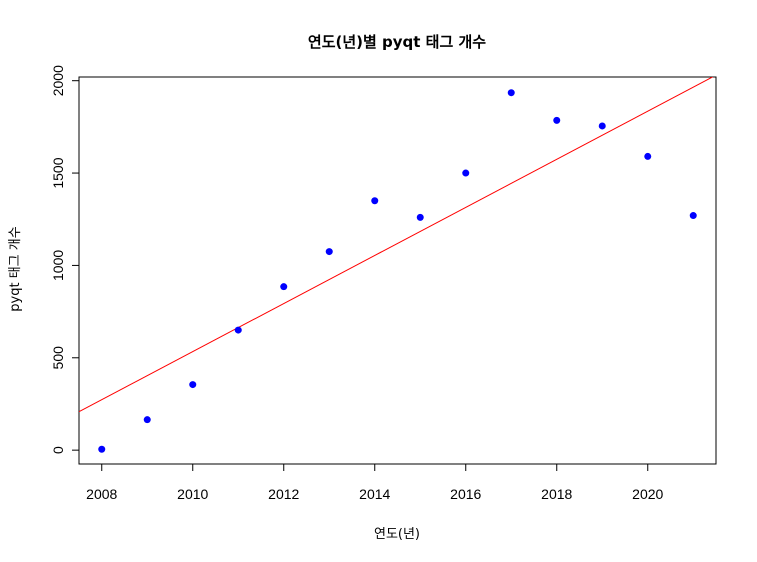 This screenshot has width=757, height=562. Describe the element at coordinates (58, 80) in the screenshot. I see `y-tick-label: 2000` at that location.